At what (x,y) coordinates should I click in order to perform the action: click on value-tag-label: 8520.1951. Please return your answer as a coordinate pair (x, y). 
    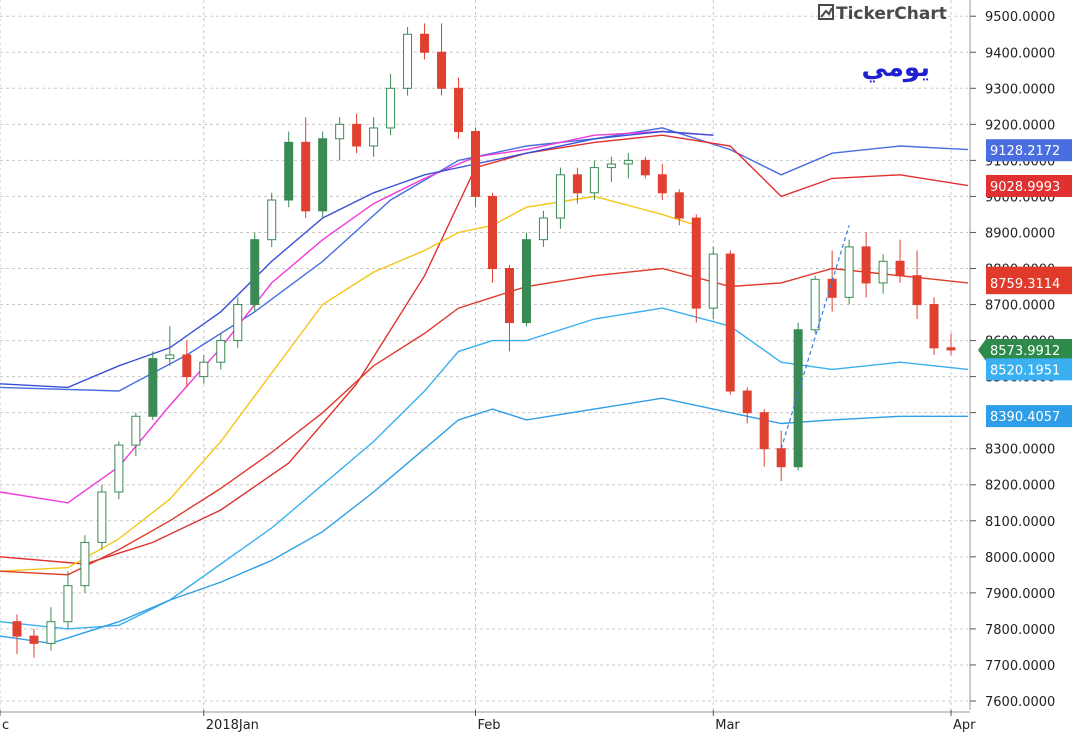
    Looking at the image, I should click on (1025, 370).